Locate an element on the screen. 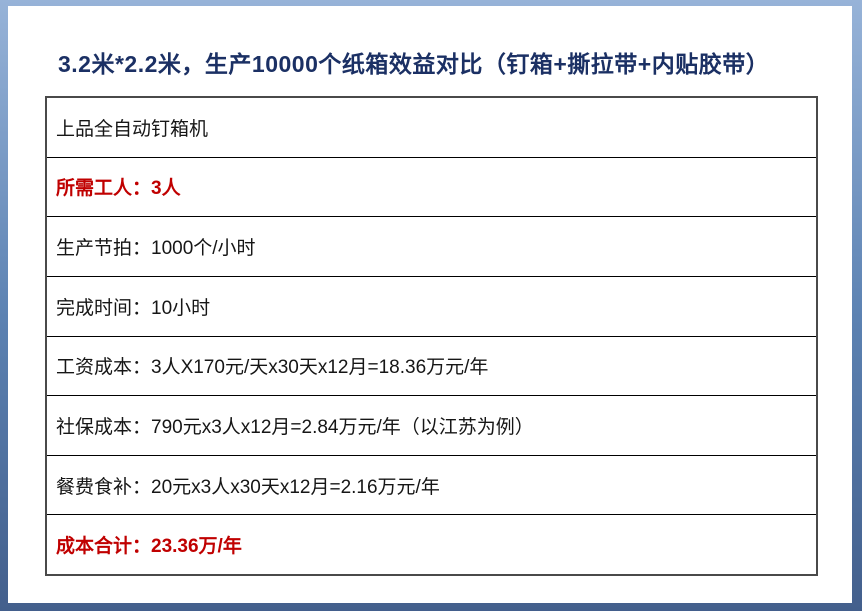 This screenshot has width=862, height=611. slide-title: 3.2米*2.2米，生产10000个纸箱效益对比（钉箱+撕拉带+内贴胶带） is located at coordinates (414, 64).